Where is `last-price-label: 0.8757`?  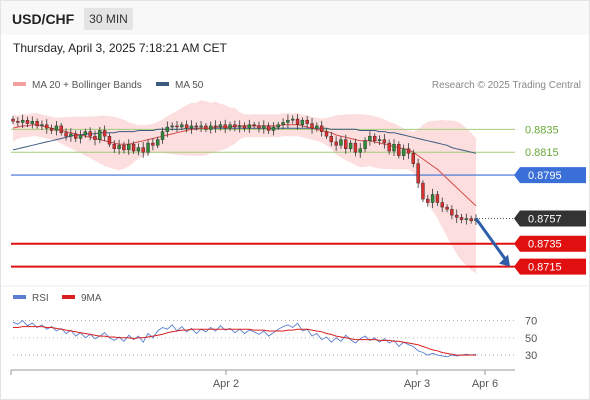 last-price-label: 0.8757 is located at coordinates (545, 220).